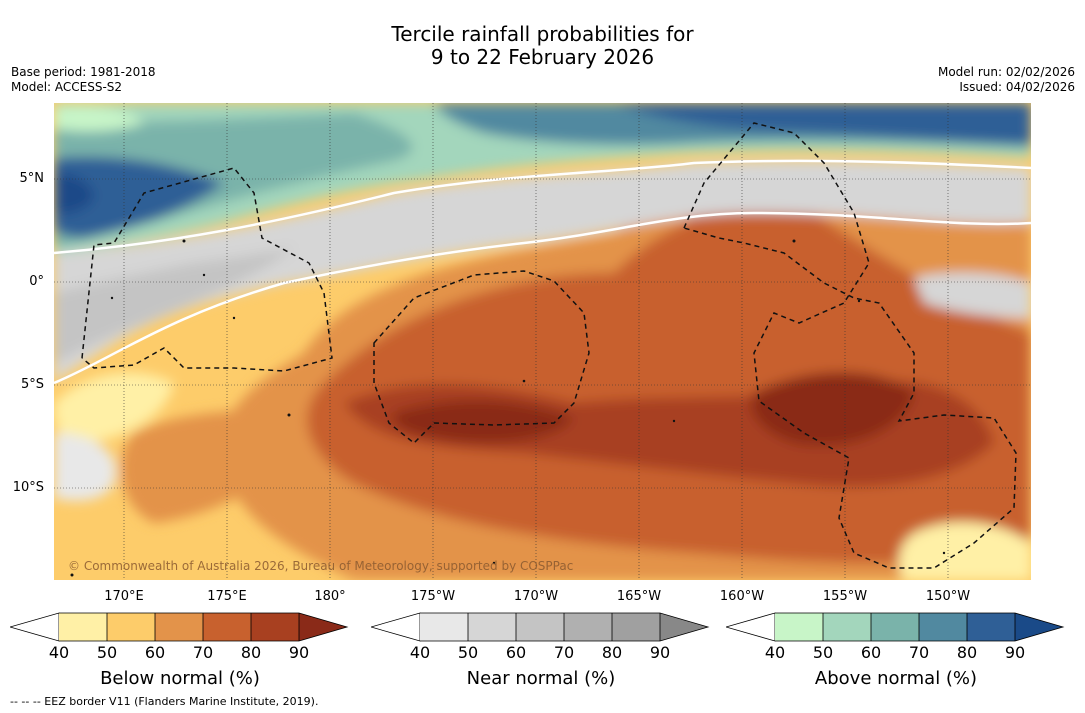 The height and width of the screenshot is (713, 1085). Describe the element at coordinates (542, 207) in the screenshot. I see `near-normal-contour-north` at that location.